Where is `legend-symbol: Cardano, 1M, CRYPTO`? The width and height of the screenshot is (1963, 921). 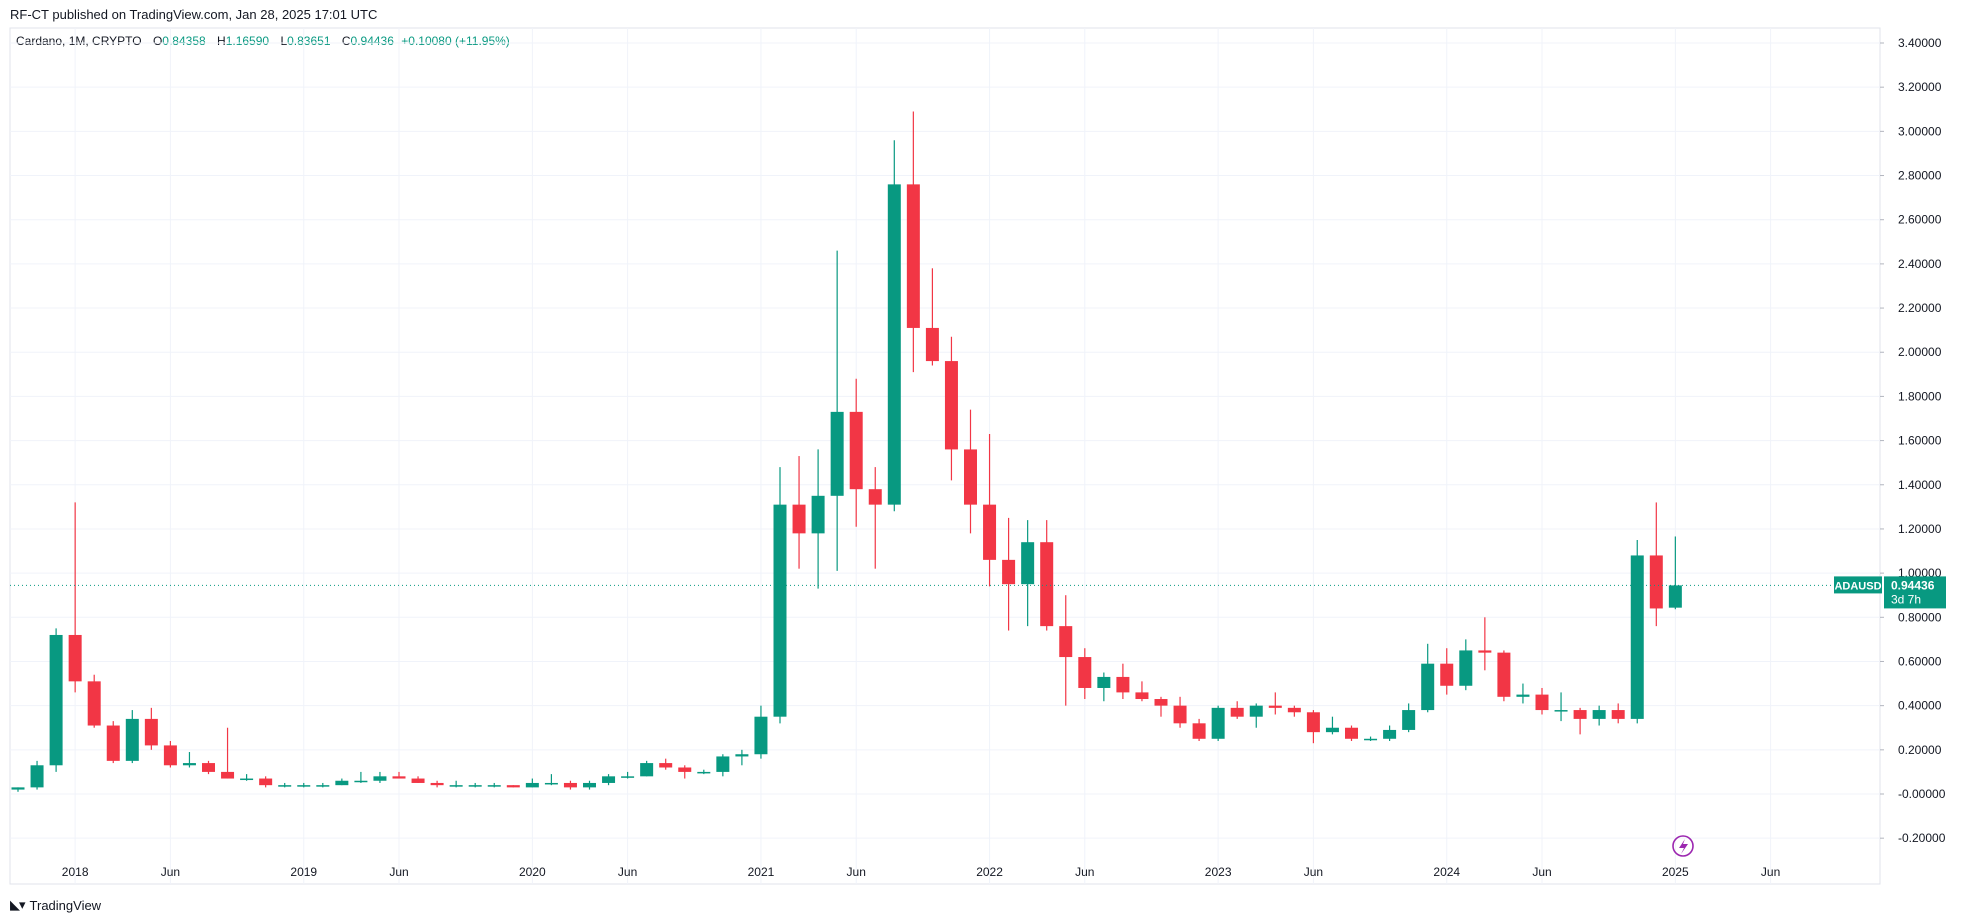
legend-symbol: Cardano, 1M, CRYPTO is located at coordinates (79, 41).